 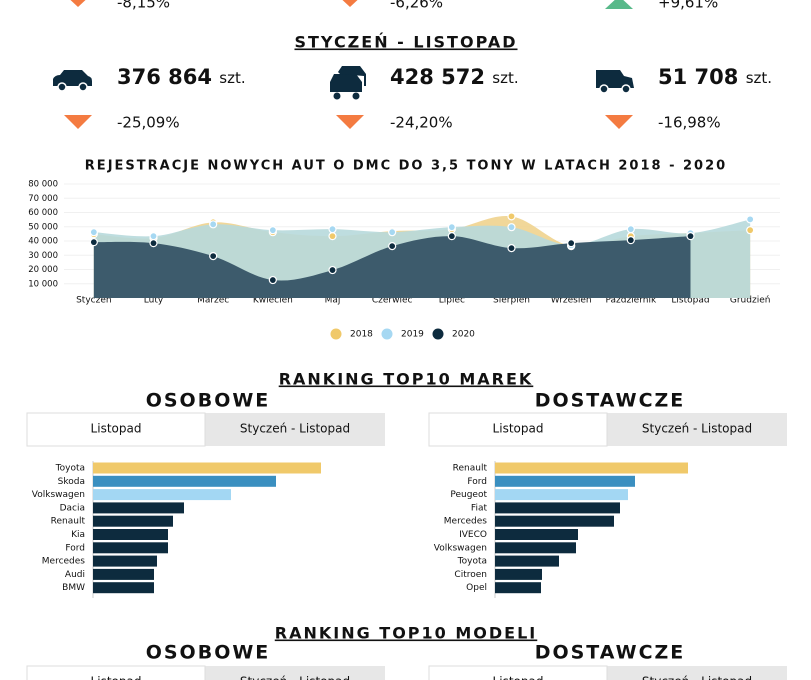 I want to click on bar-label: Skoda, so click(x=71, y=482).